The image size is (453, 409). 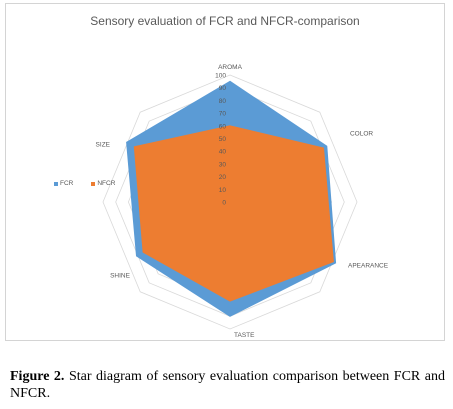 What do you see at coordinates (223, 88) in the screenshot?
I see `r-tick-label: 90` at bounding box center [223, 88].